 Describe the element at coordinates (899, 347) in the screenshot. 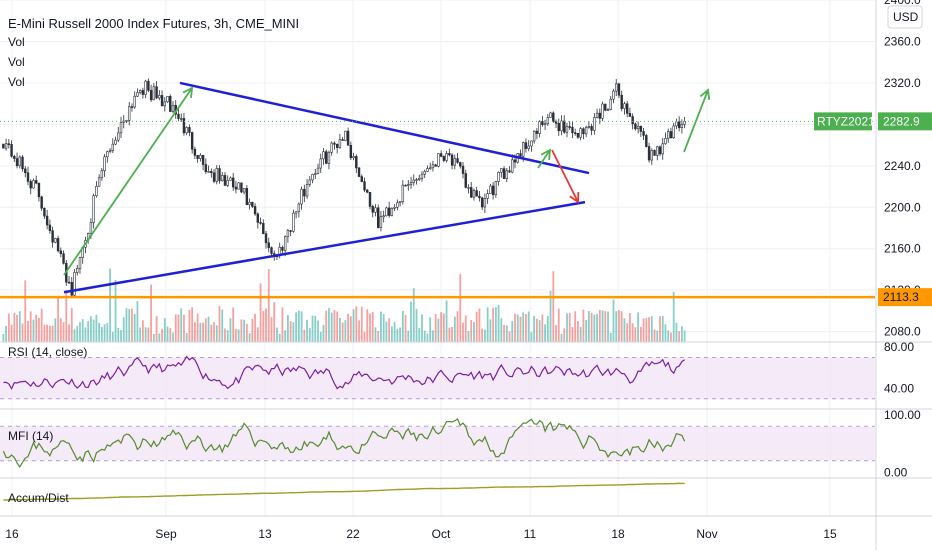

I see `rsi-tick-label-1: 80.00` at that location.